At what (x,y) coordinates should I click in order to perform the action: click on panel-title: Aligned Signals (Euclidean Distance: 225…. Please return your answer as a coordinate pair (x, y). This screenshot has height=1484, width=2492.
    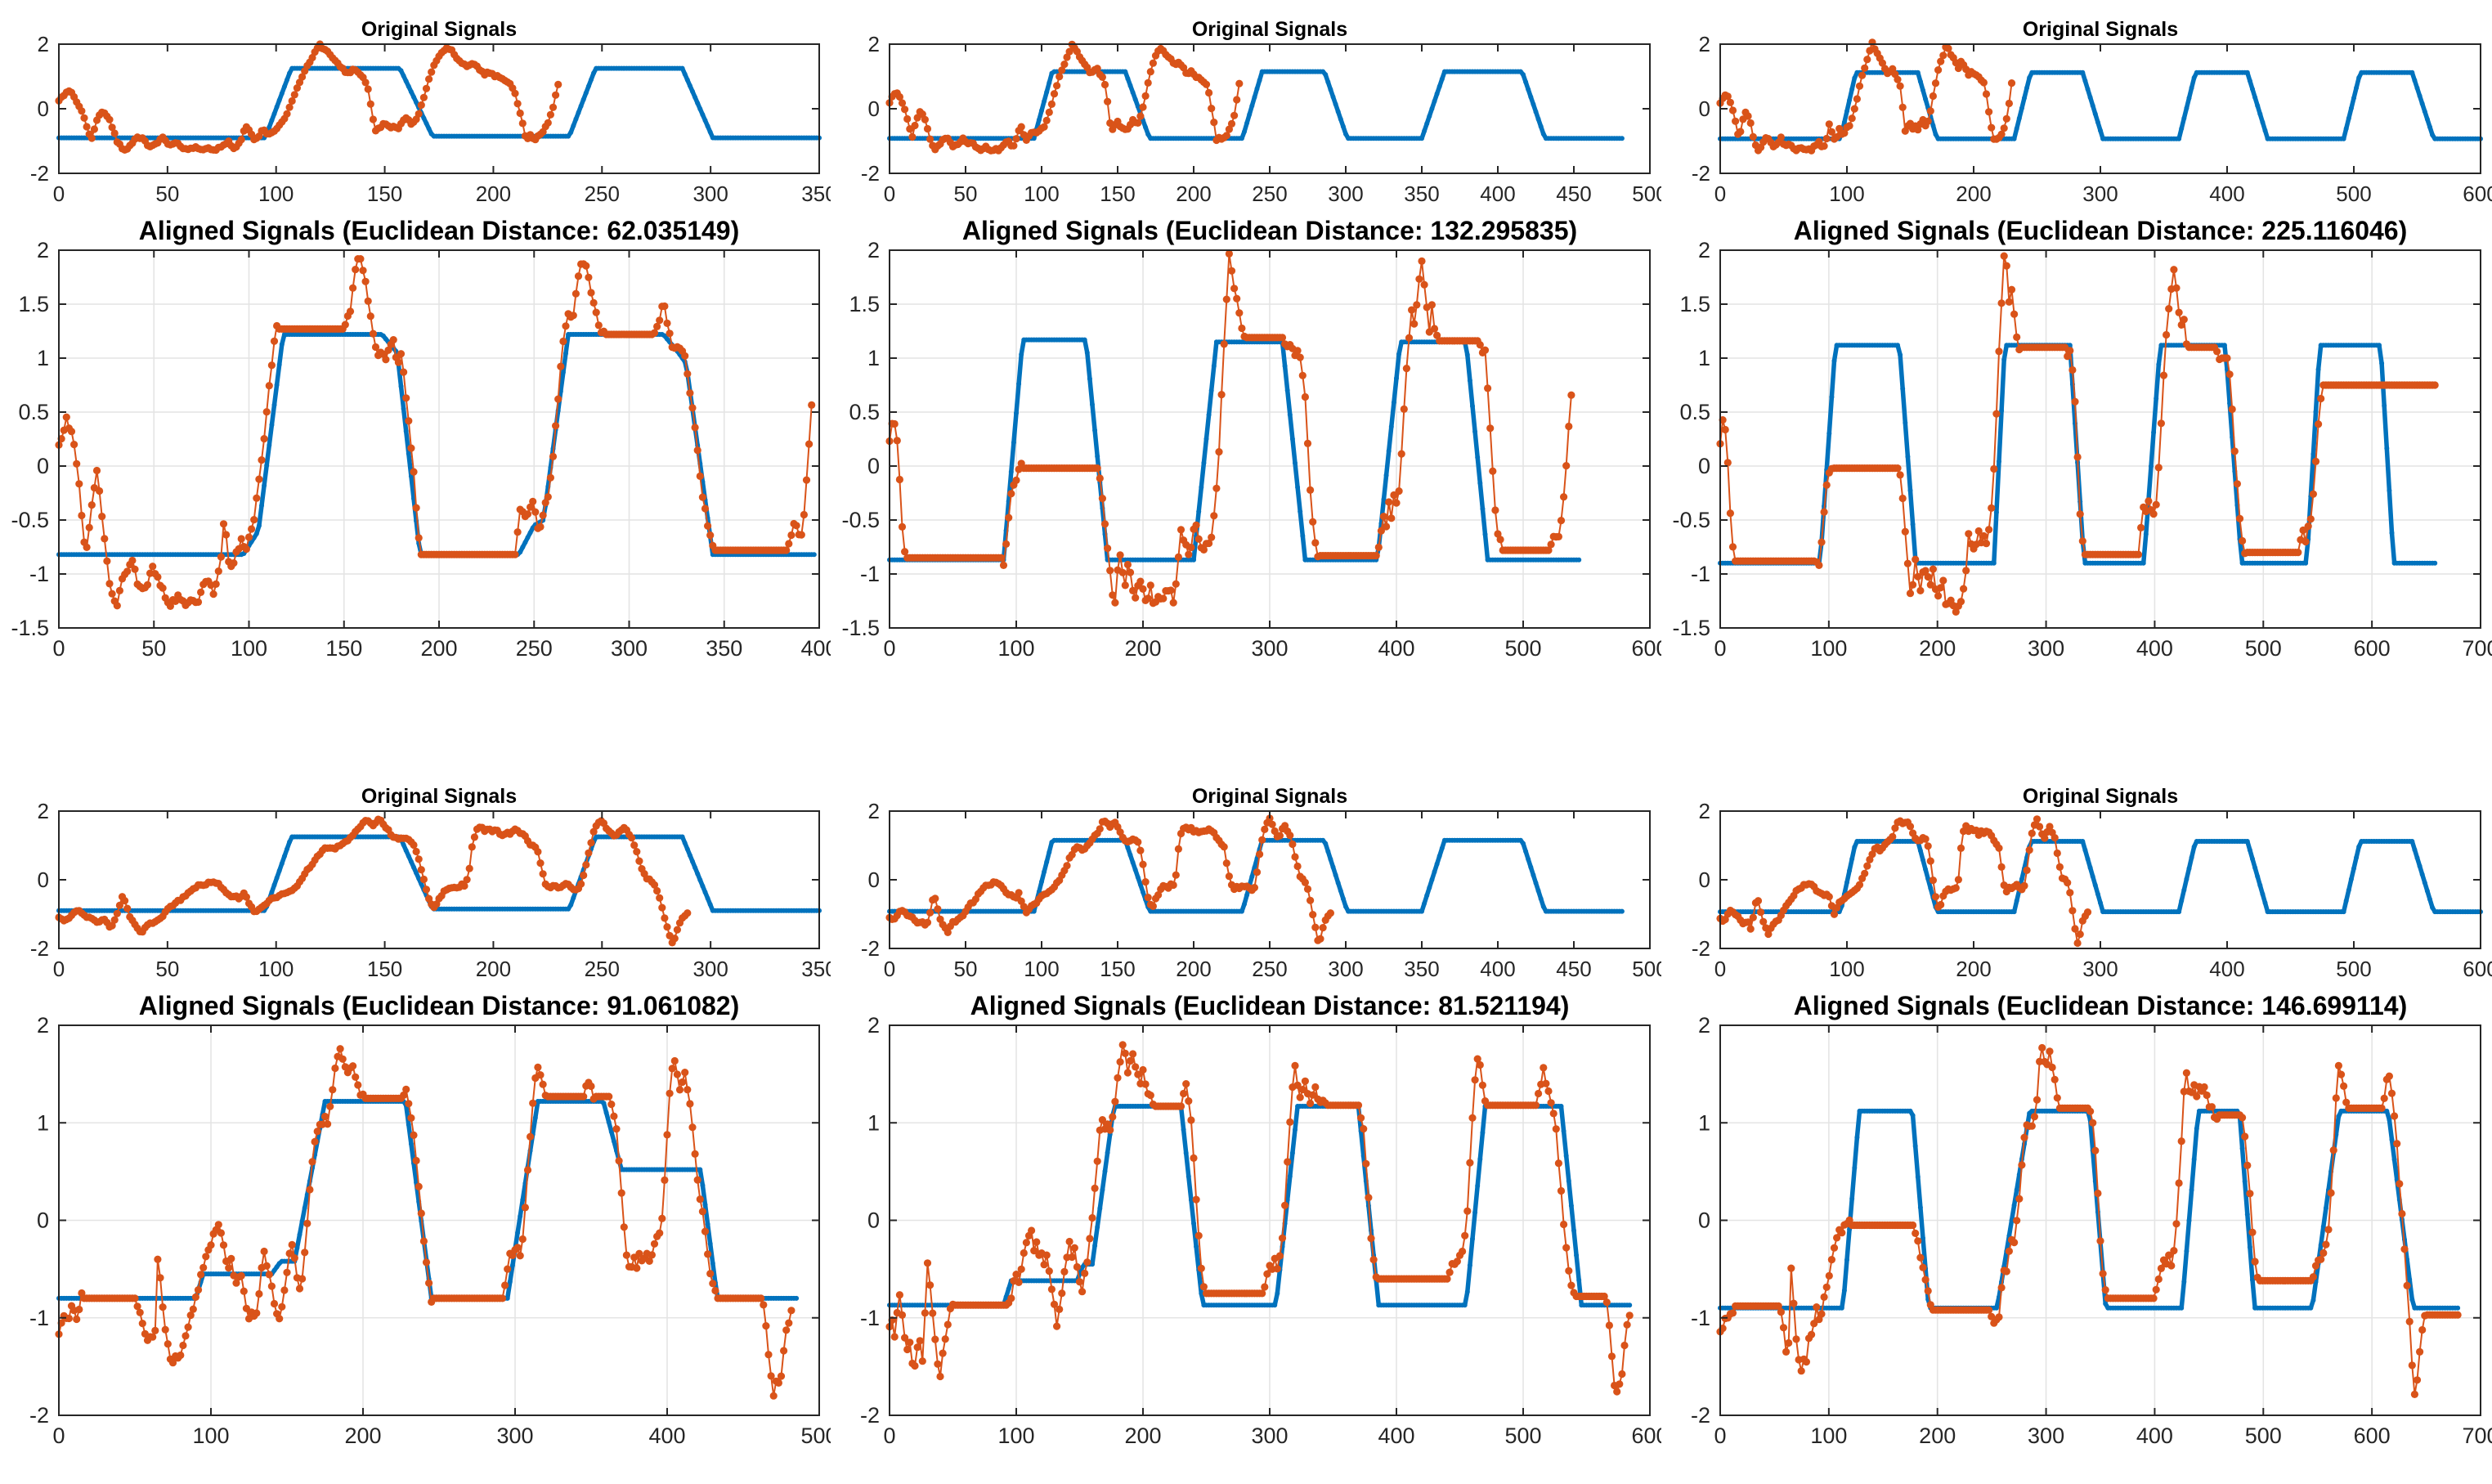
    Looking at the image, I should click on (2100, 230).